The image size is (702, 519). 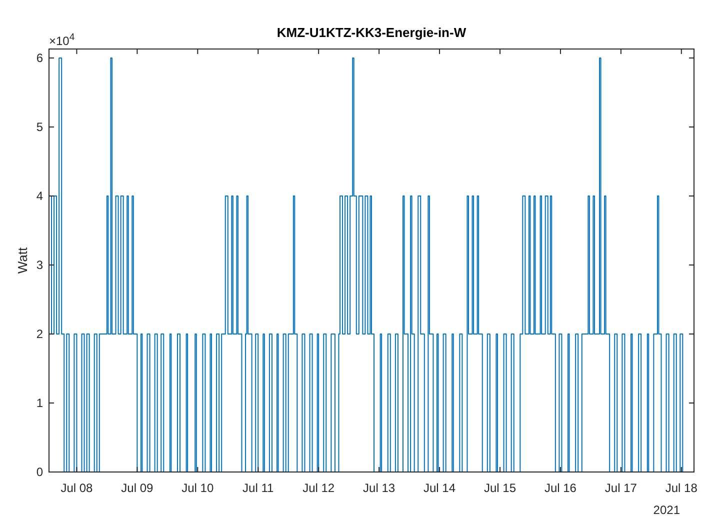 What do you see at coordinates (666, 510) in the screenshot?
I see `text: 2021` at bounding box center [666, 510].